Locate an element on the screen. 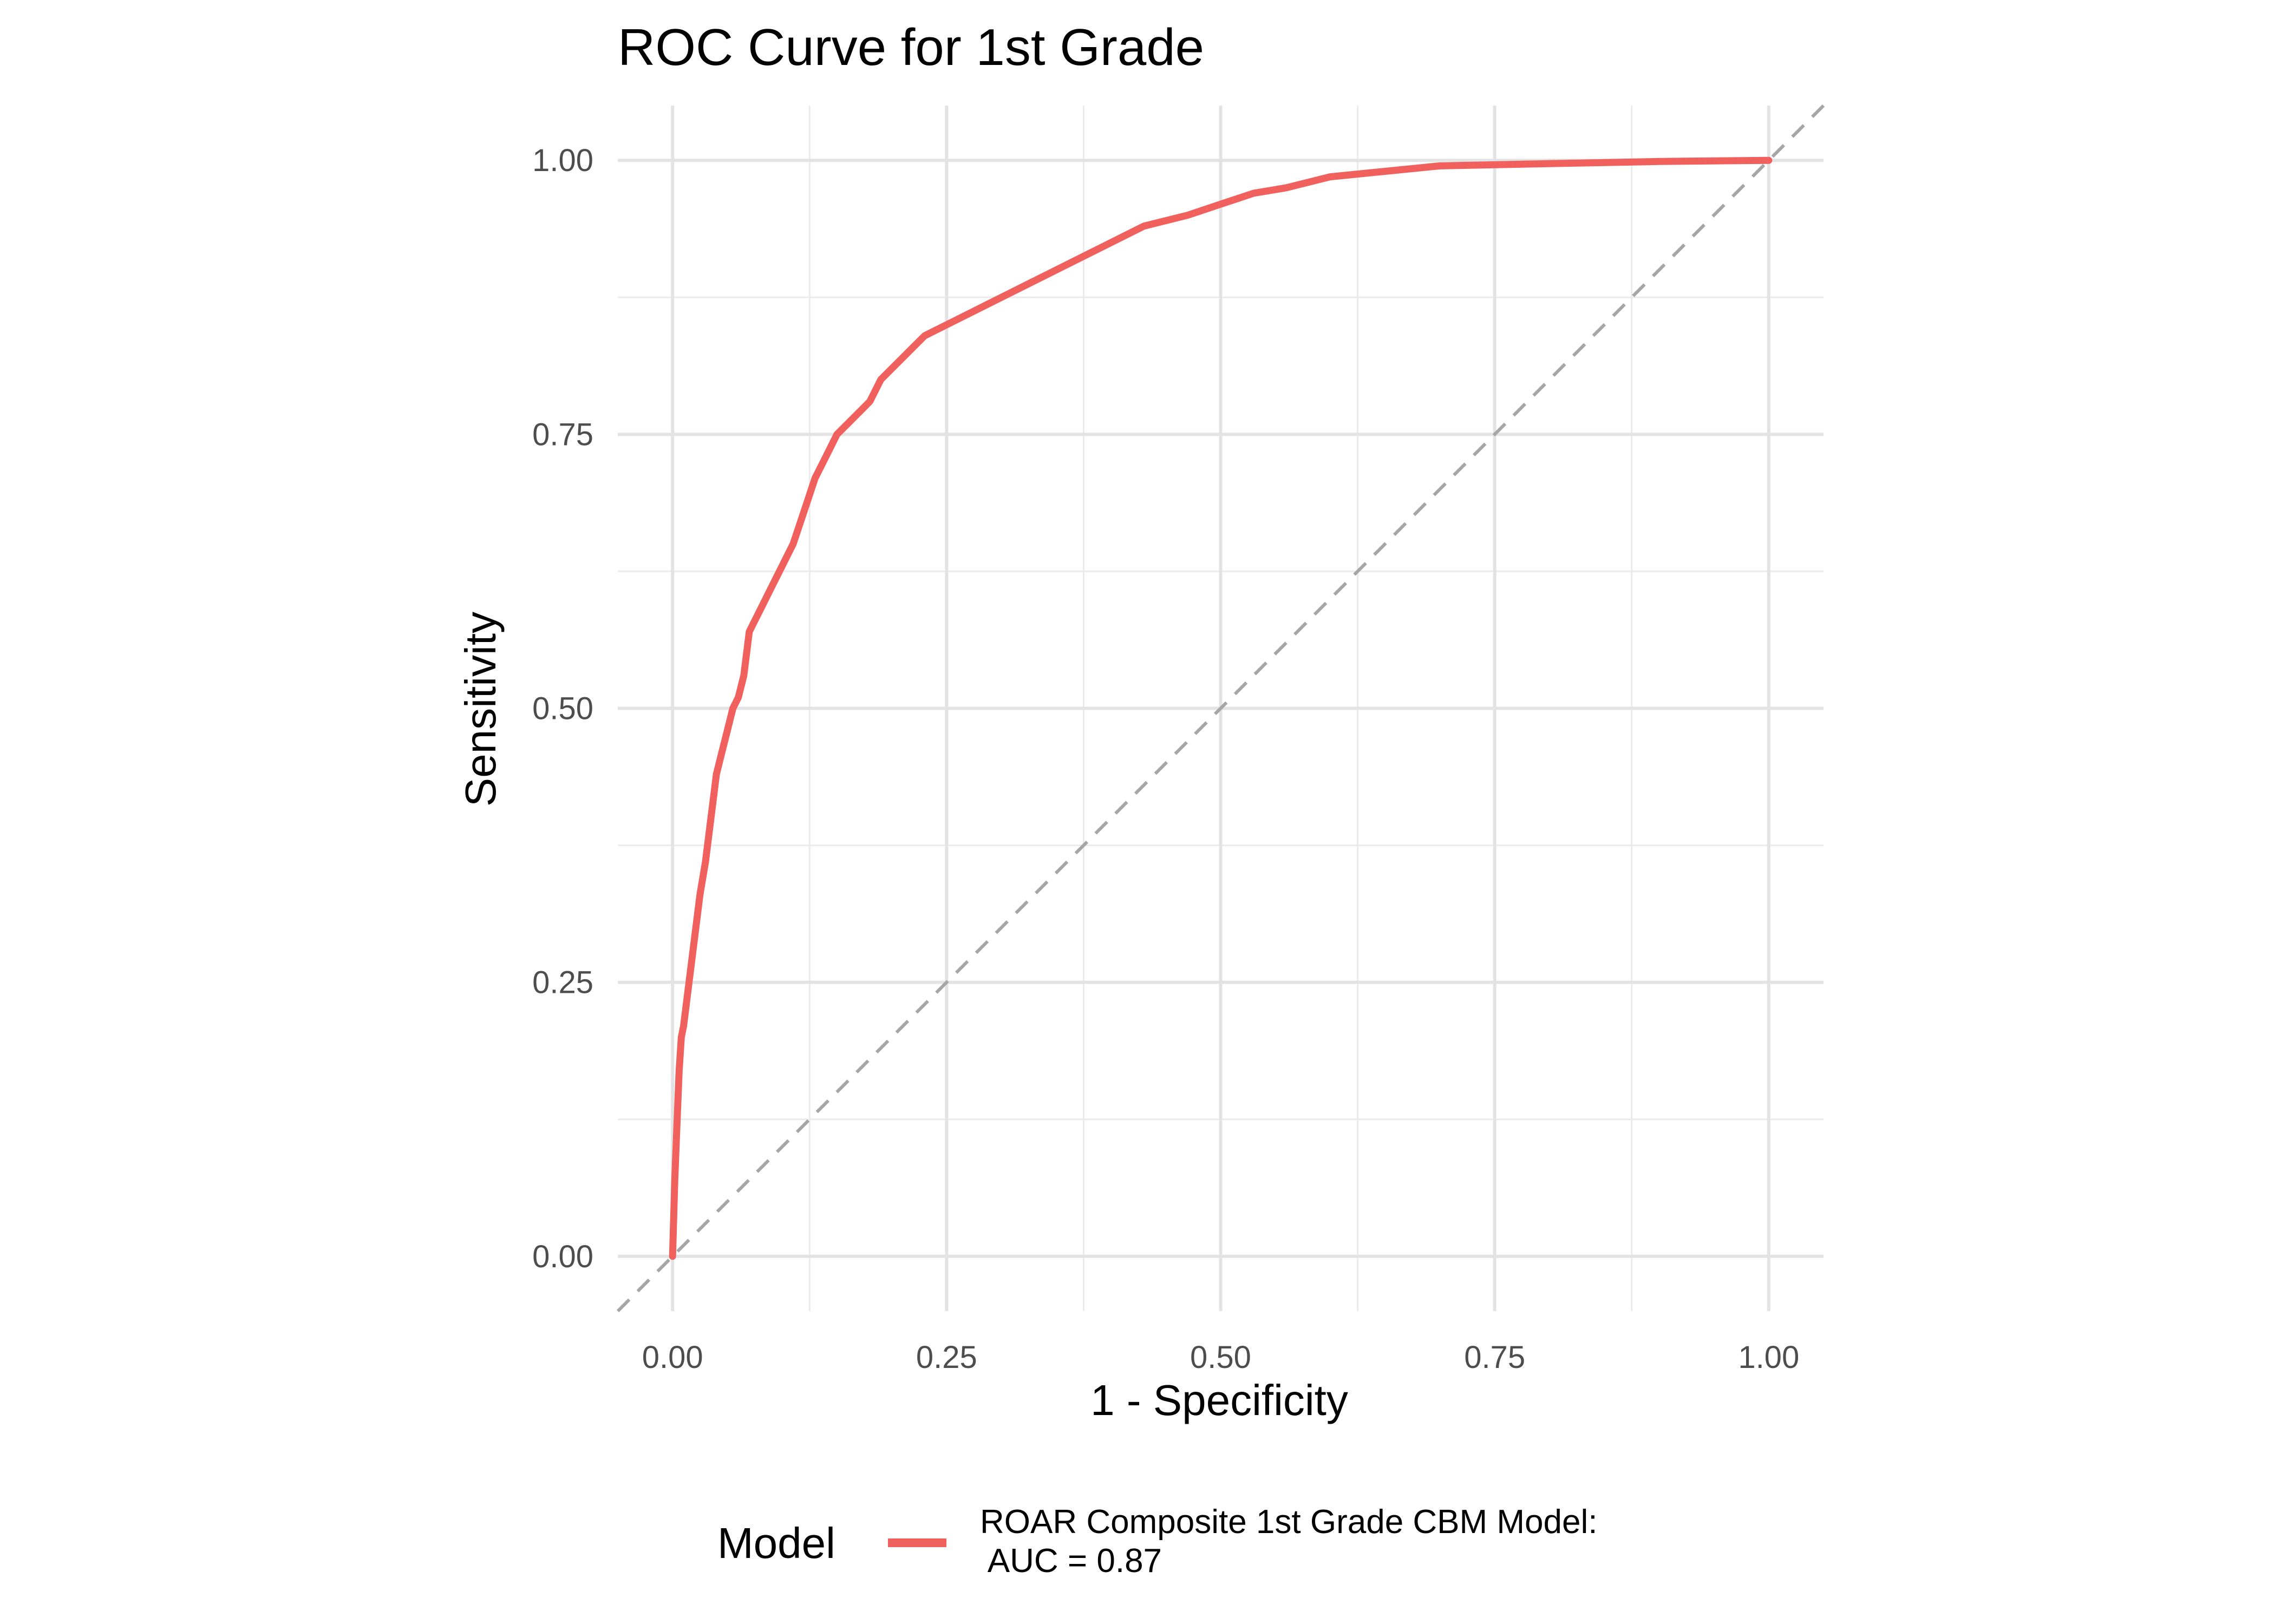  y-tick-label: 1.00 is located at coordinates (562, 160).